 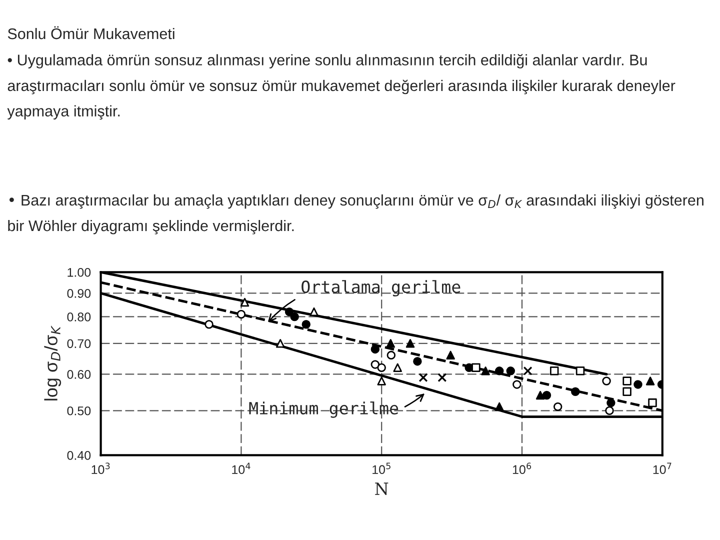 What do you see at coordinates (381, 468) in the screenshot?
I see `x-tick-label: 10$^{5}$` at bounding box center [381, 468].